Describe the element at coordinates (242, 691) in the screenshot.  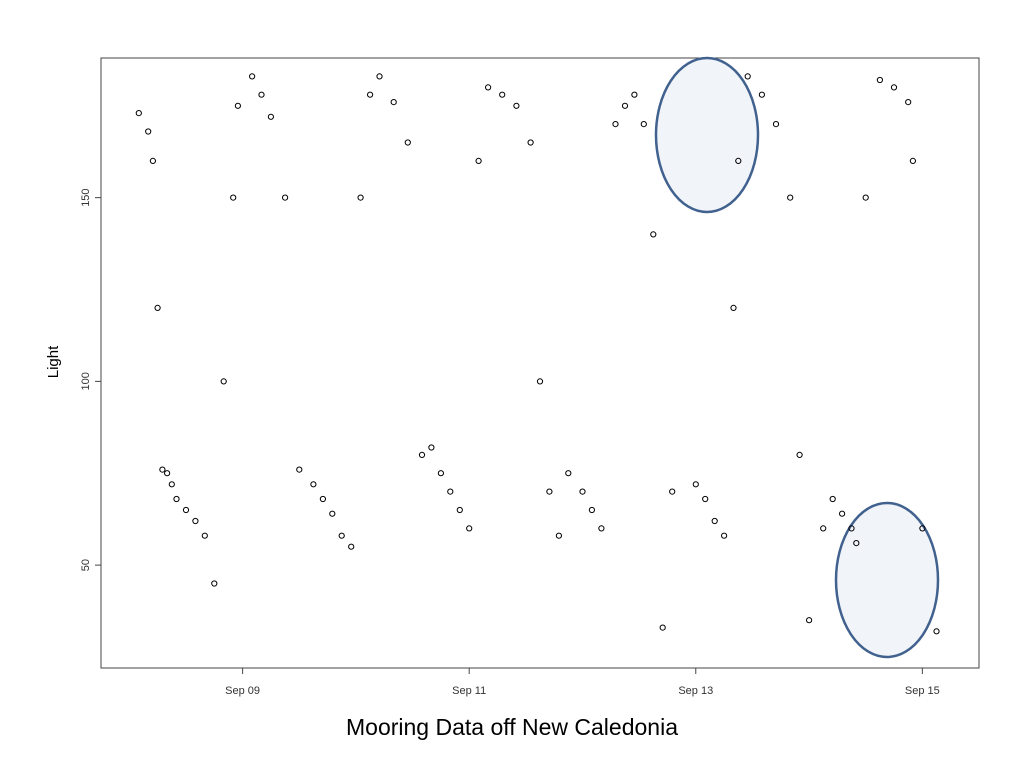
I see `x-tick-label: Sep 09` at that location.